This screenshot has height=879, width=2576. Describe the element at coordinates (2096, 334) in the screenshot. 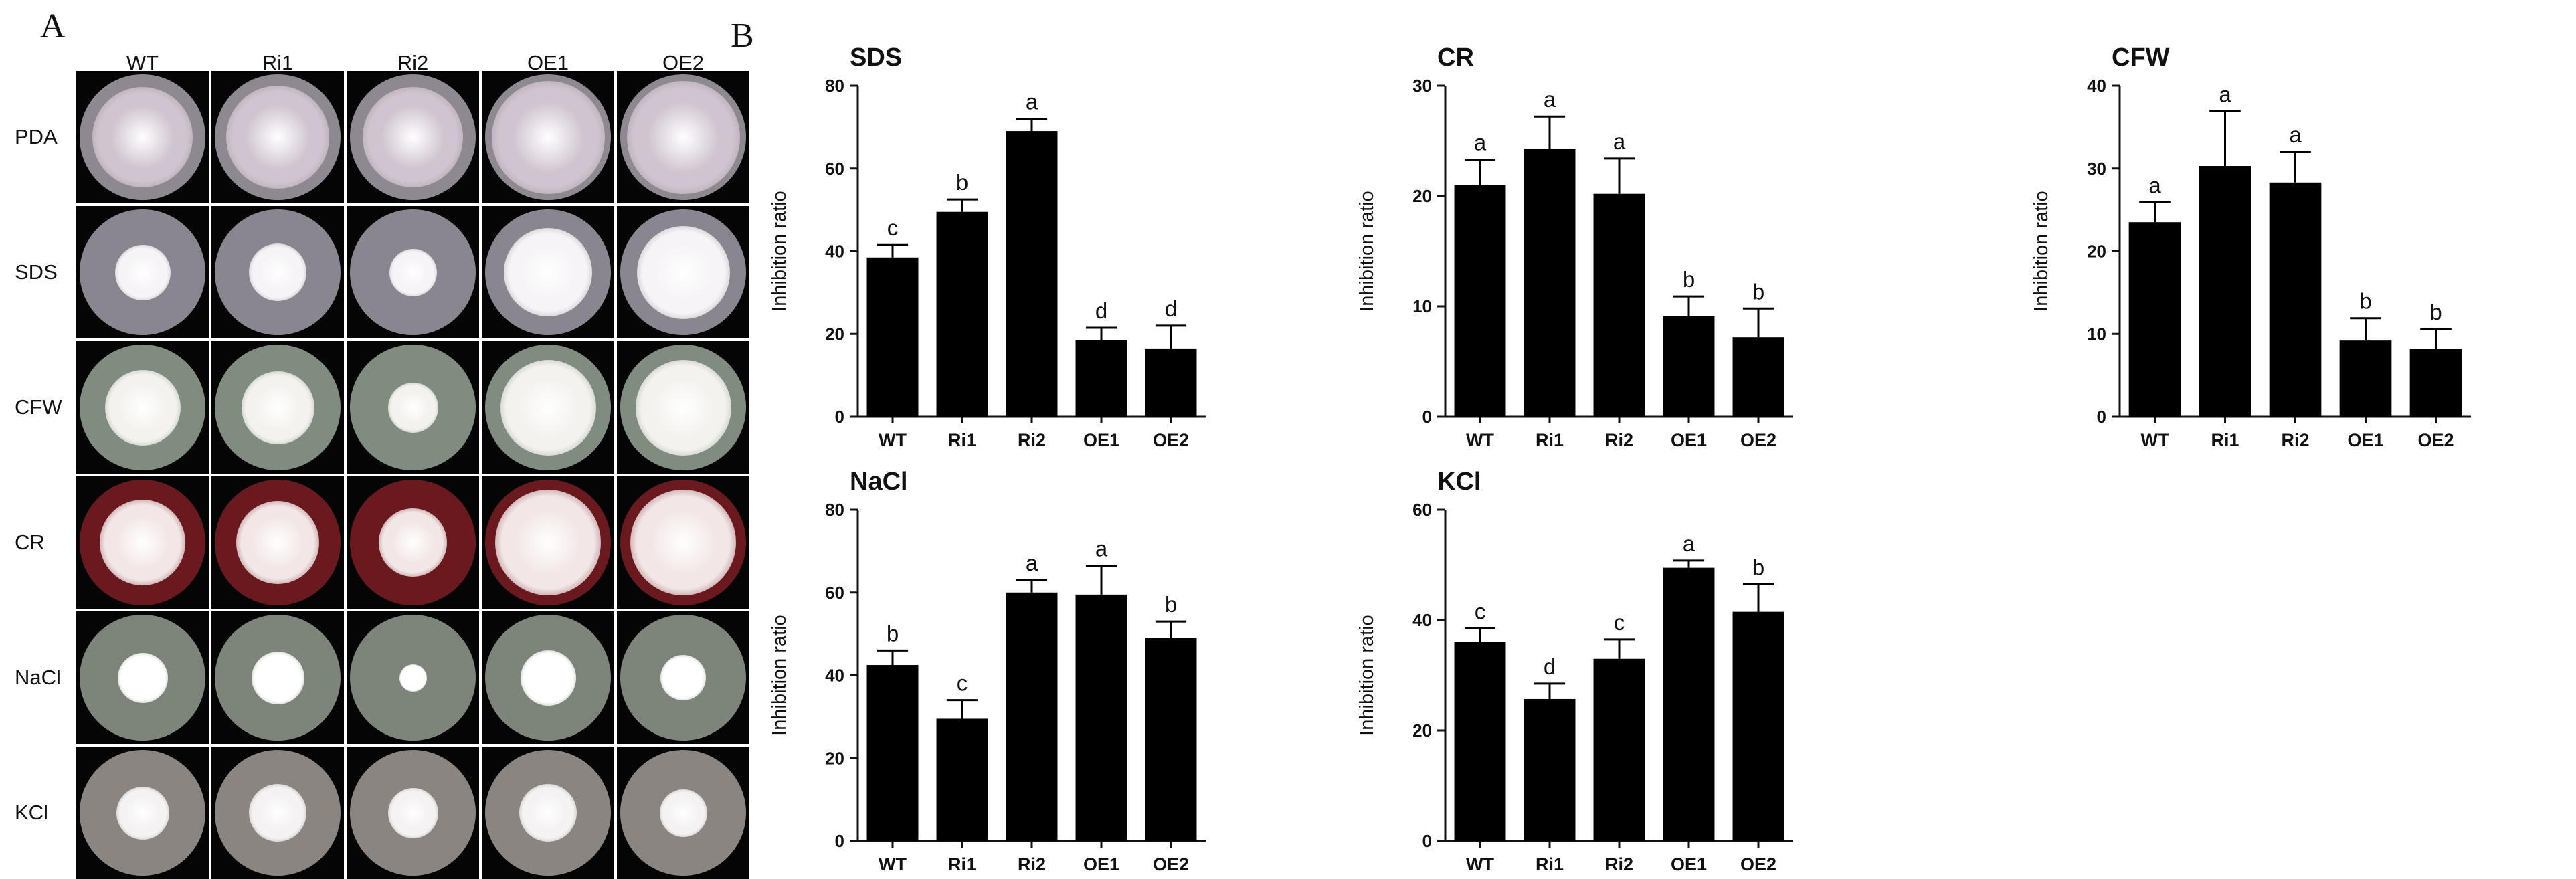

I see `y-tick-label: 10` at that location.